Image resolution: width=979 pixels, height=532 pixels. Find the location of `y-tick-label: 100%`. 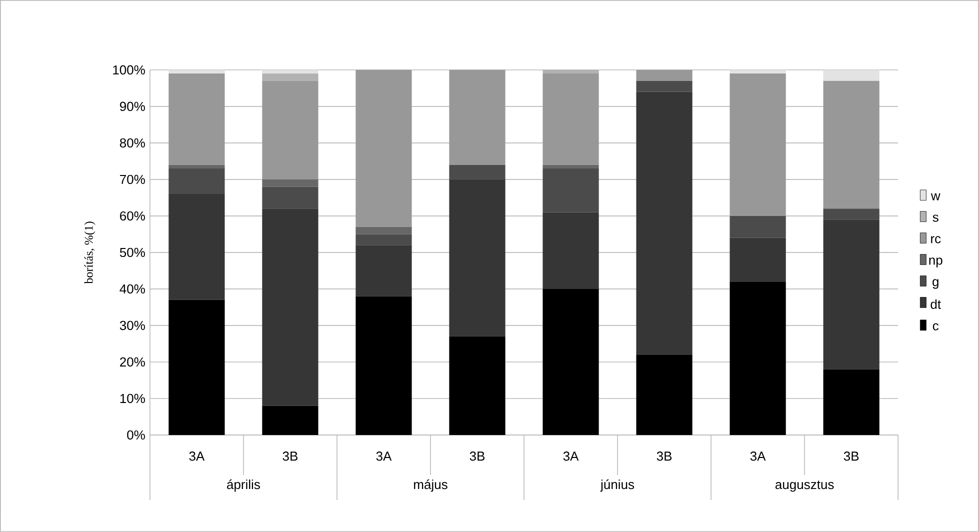

y-tick-label: 100% is located at coordinates (129, 70).